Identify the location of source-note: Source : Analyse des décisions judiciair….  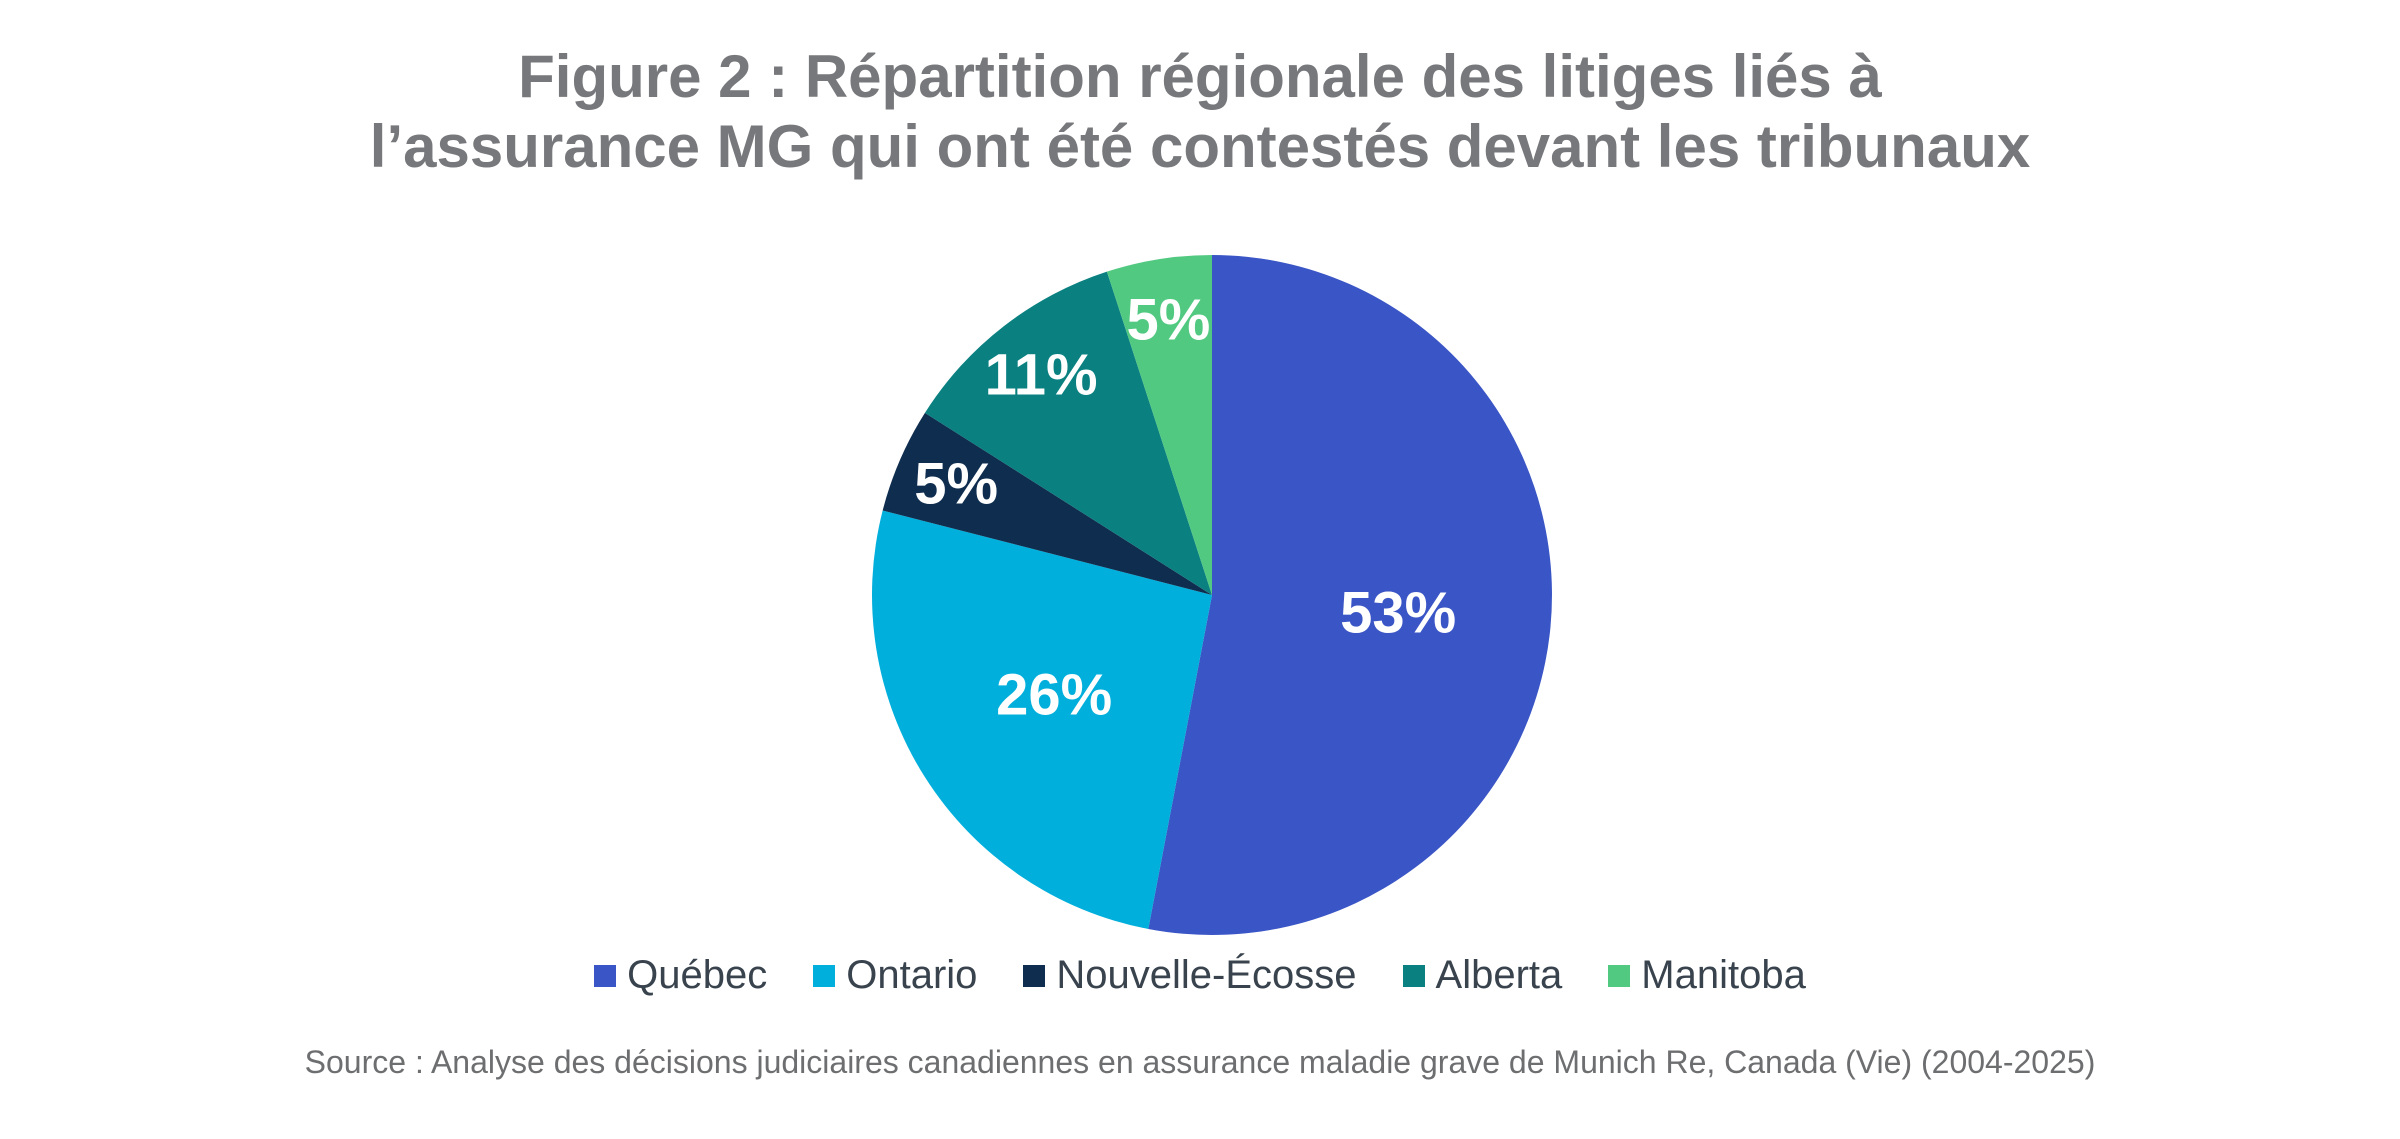
(1200, 1062).